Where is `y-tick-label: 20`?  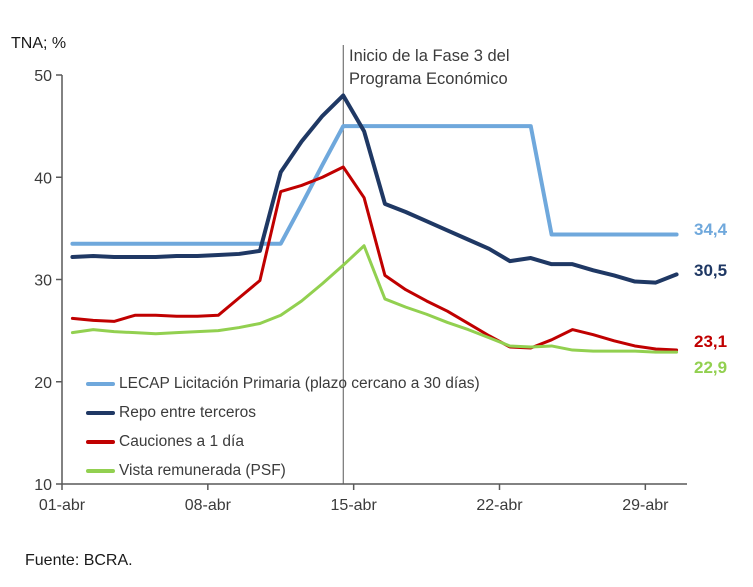
y-tick-label: 20 is located at coordinates (43, 383).